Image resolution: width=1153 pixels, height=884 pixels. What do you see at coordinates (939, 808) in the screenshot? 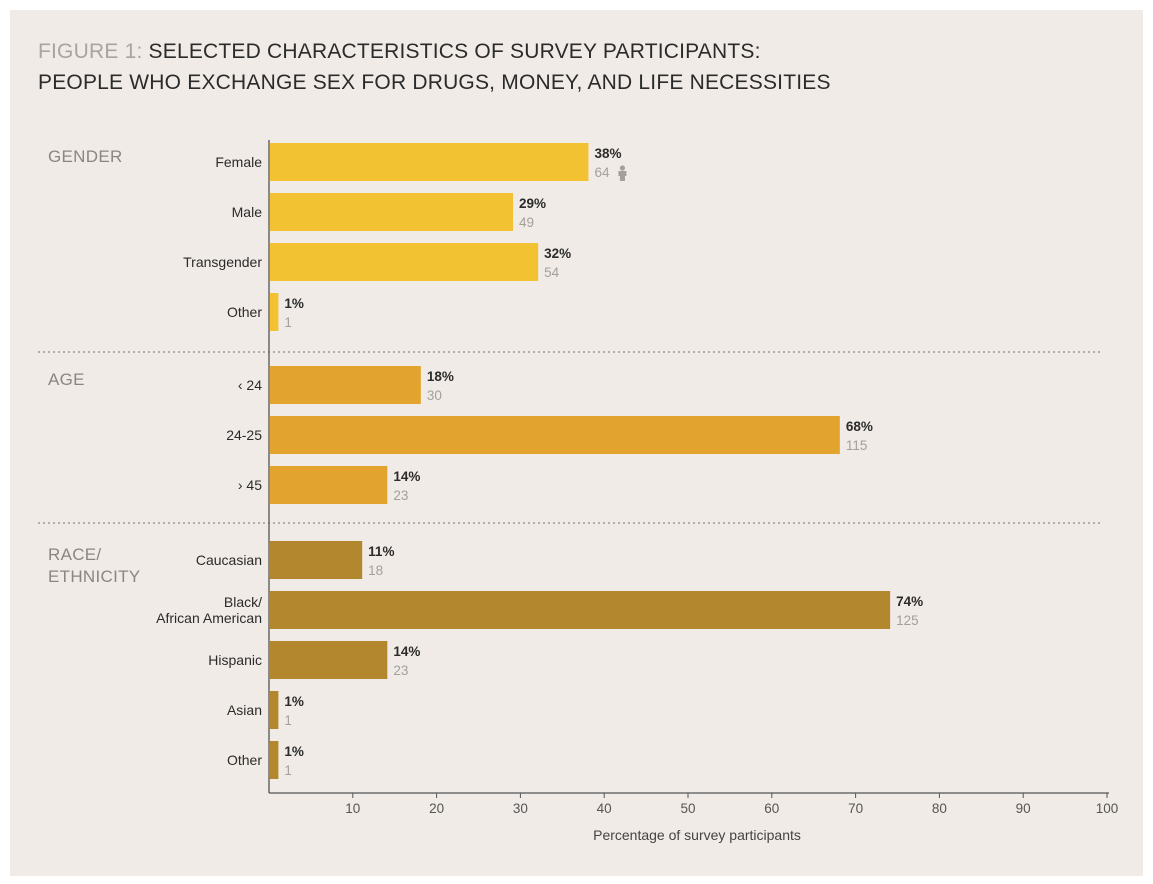
I see `x-tick-label: 80` at bounding box center [939, 808].